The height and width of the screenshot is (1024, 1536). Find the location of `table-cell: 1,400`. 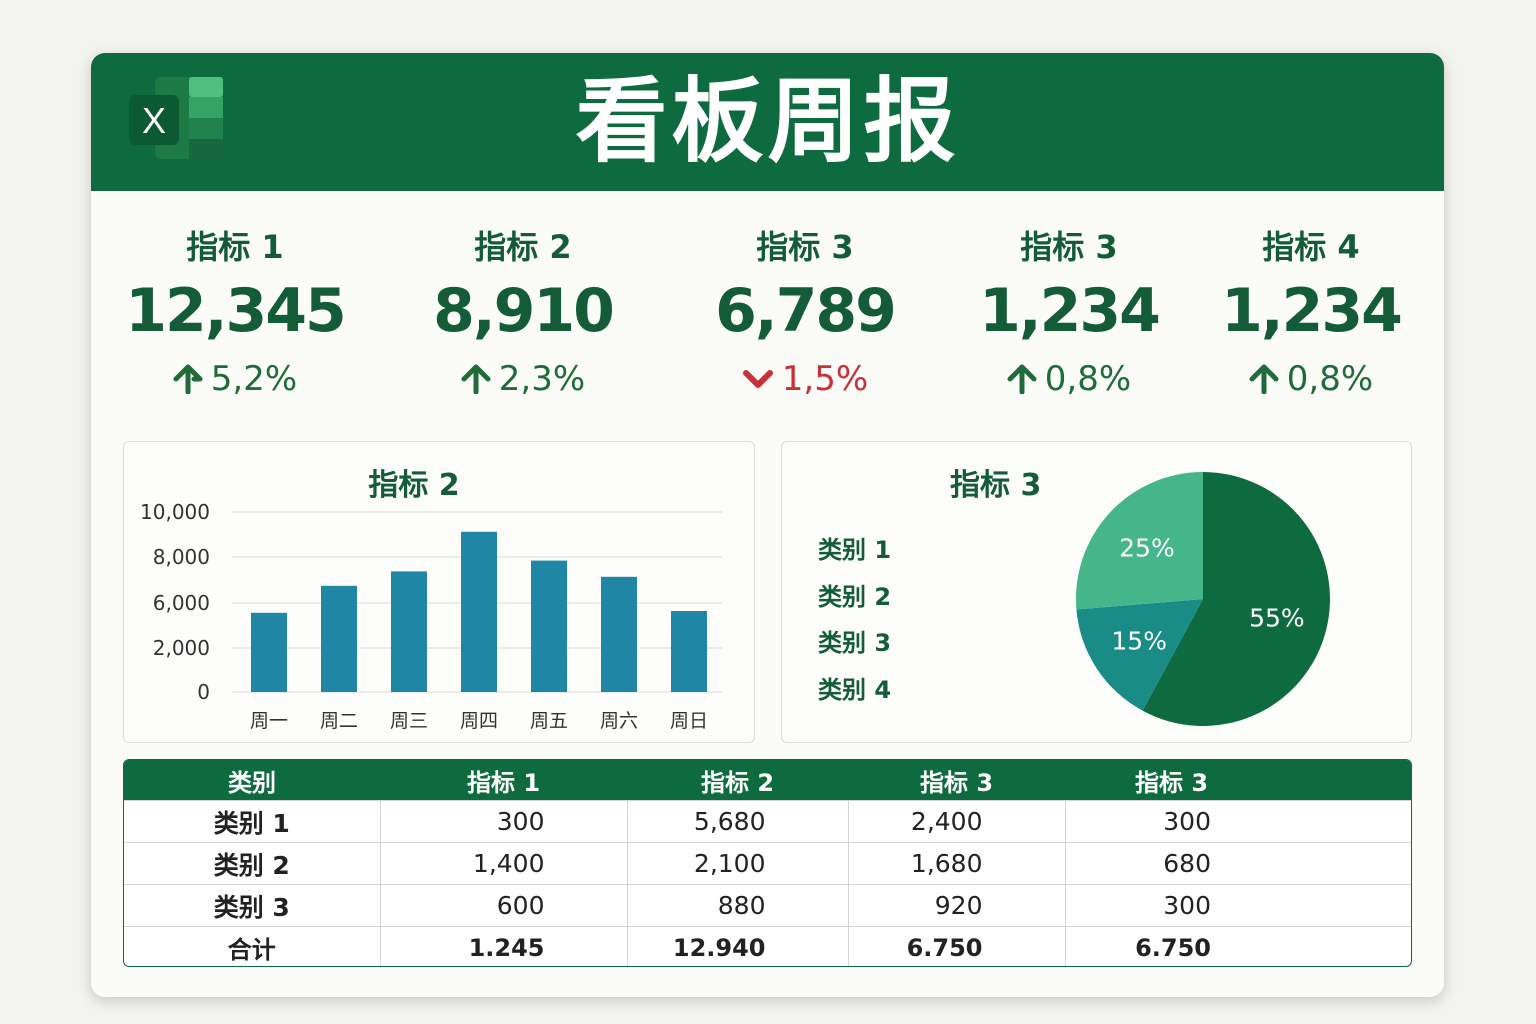

table-cell: 1,400 is located at coordinates (503, 863).